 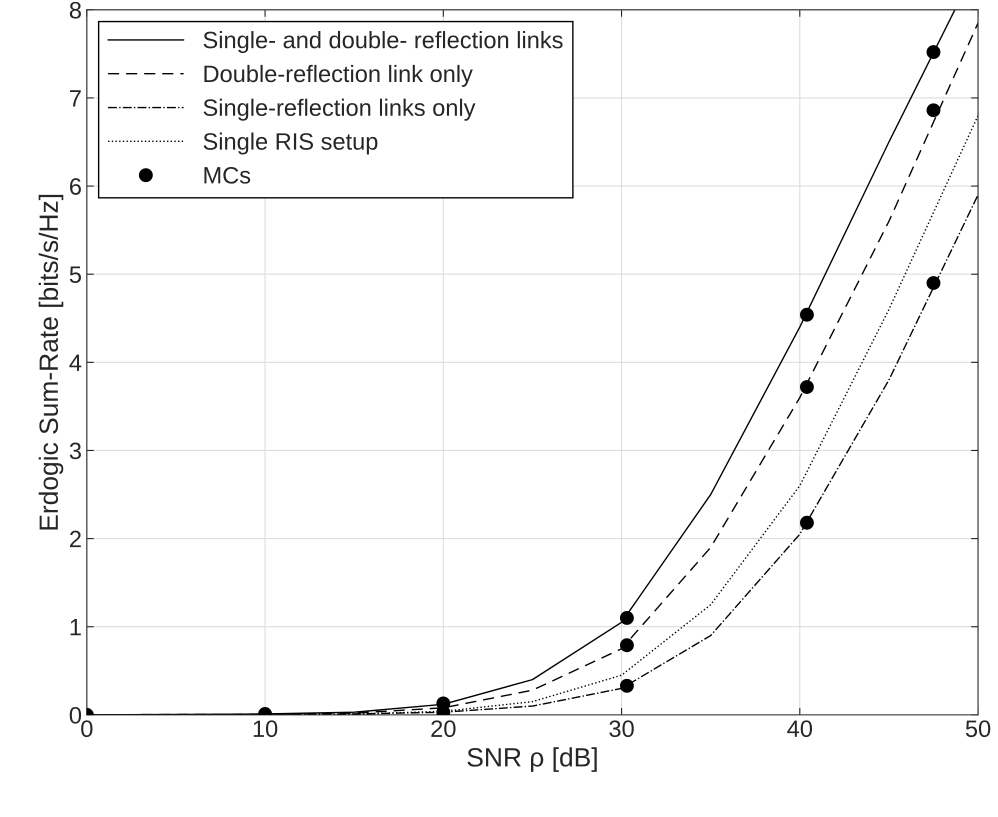 What do you see at coordinates (75, 539) in the screenshot?
I see `y-tick-label: 2` at bounding box center [75, 539].